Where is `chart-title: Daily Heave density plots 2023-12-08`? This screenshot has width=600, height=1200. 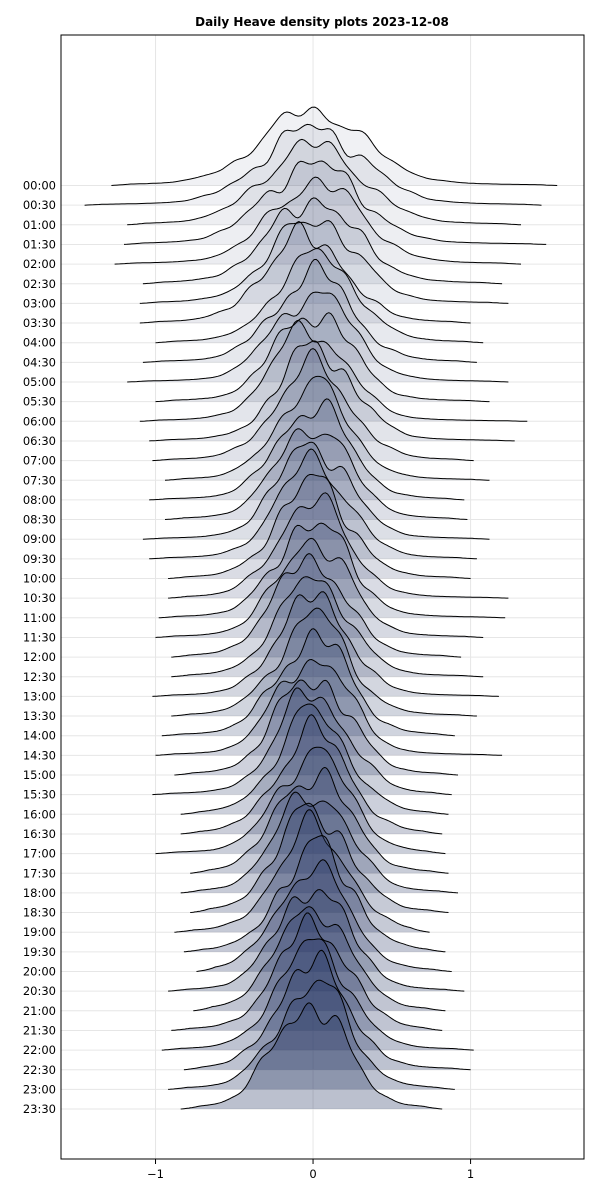 chart-title: Daily Heave density plots 2023-12-08 is located at coordinates (322, 22).